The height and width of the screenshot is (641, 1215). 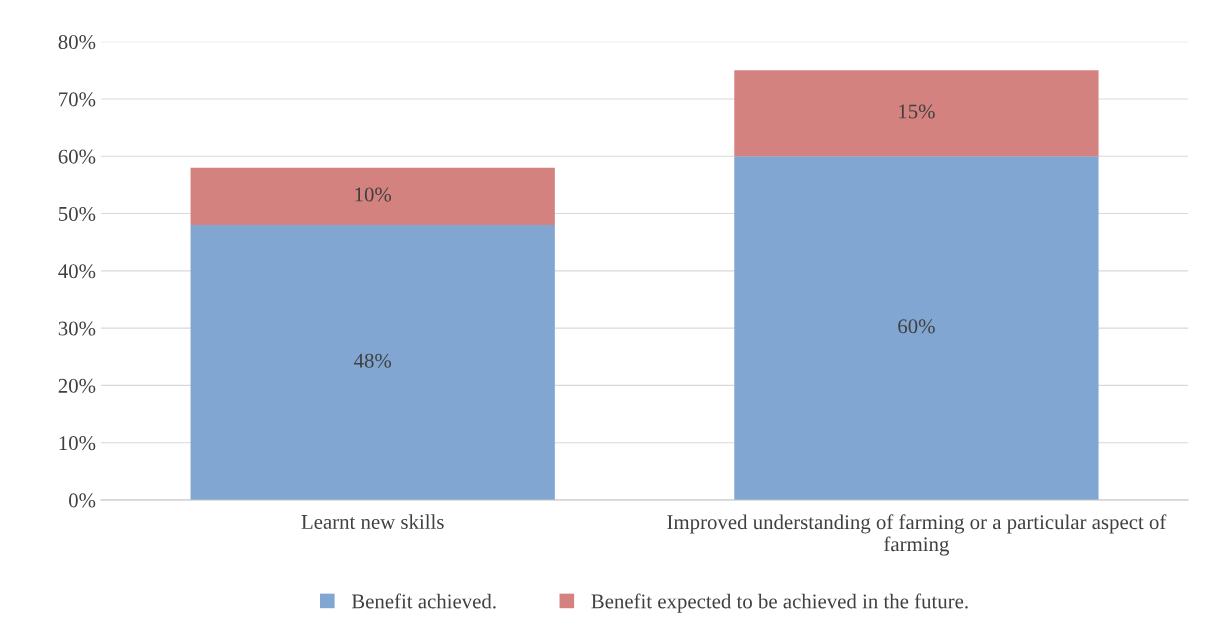 I want to click on legend-label: Benefit achieved., so click(x=423, y=601).